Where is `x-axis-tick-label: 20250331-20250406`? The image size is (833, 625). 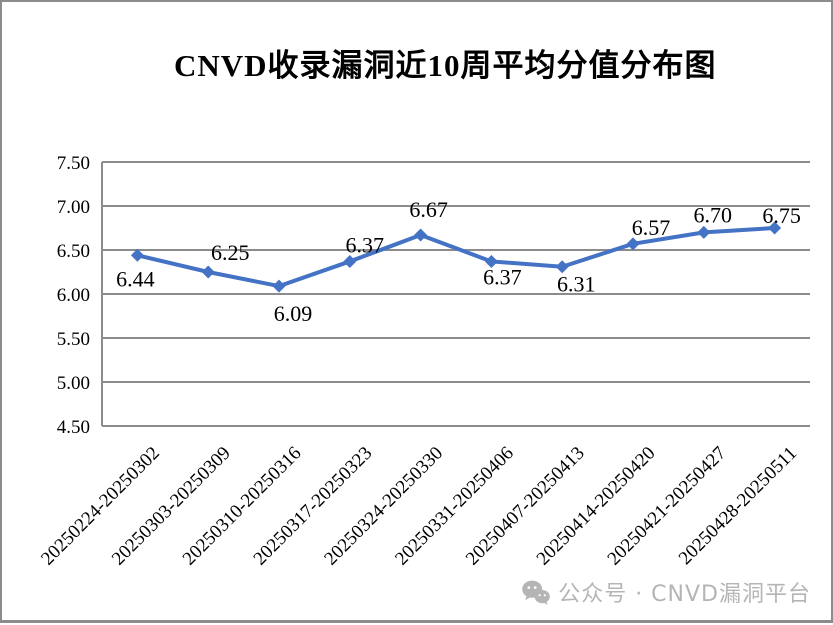 x-axis-tick-label: 20250331-20250406 is located at coordinates (454, 506).